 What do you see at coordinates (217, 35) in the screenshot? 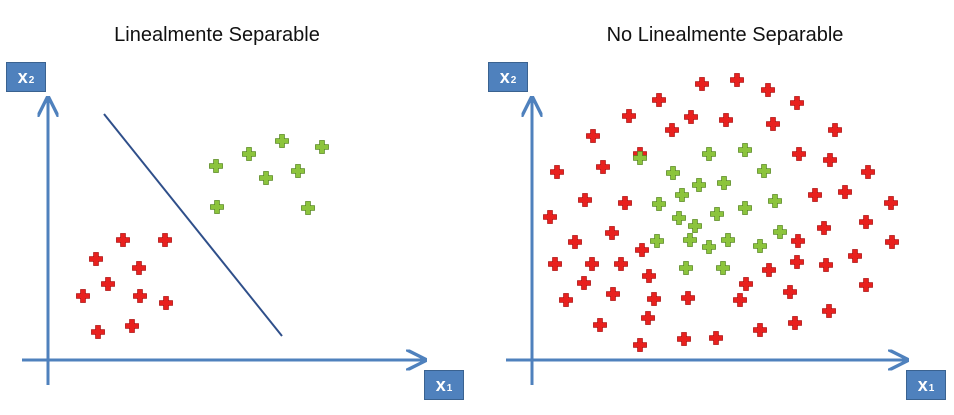
I see `panel-title-linear: Linealmente Separable` at bounding box center [217, 35].